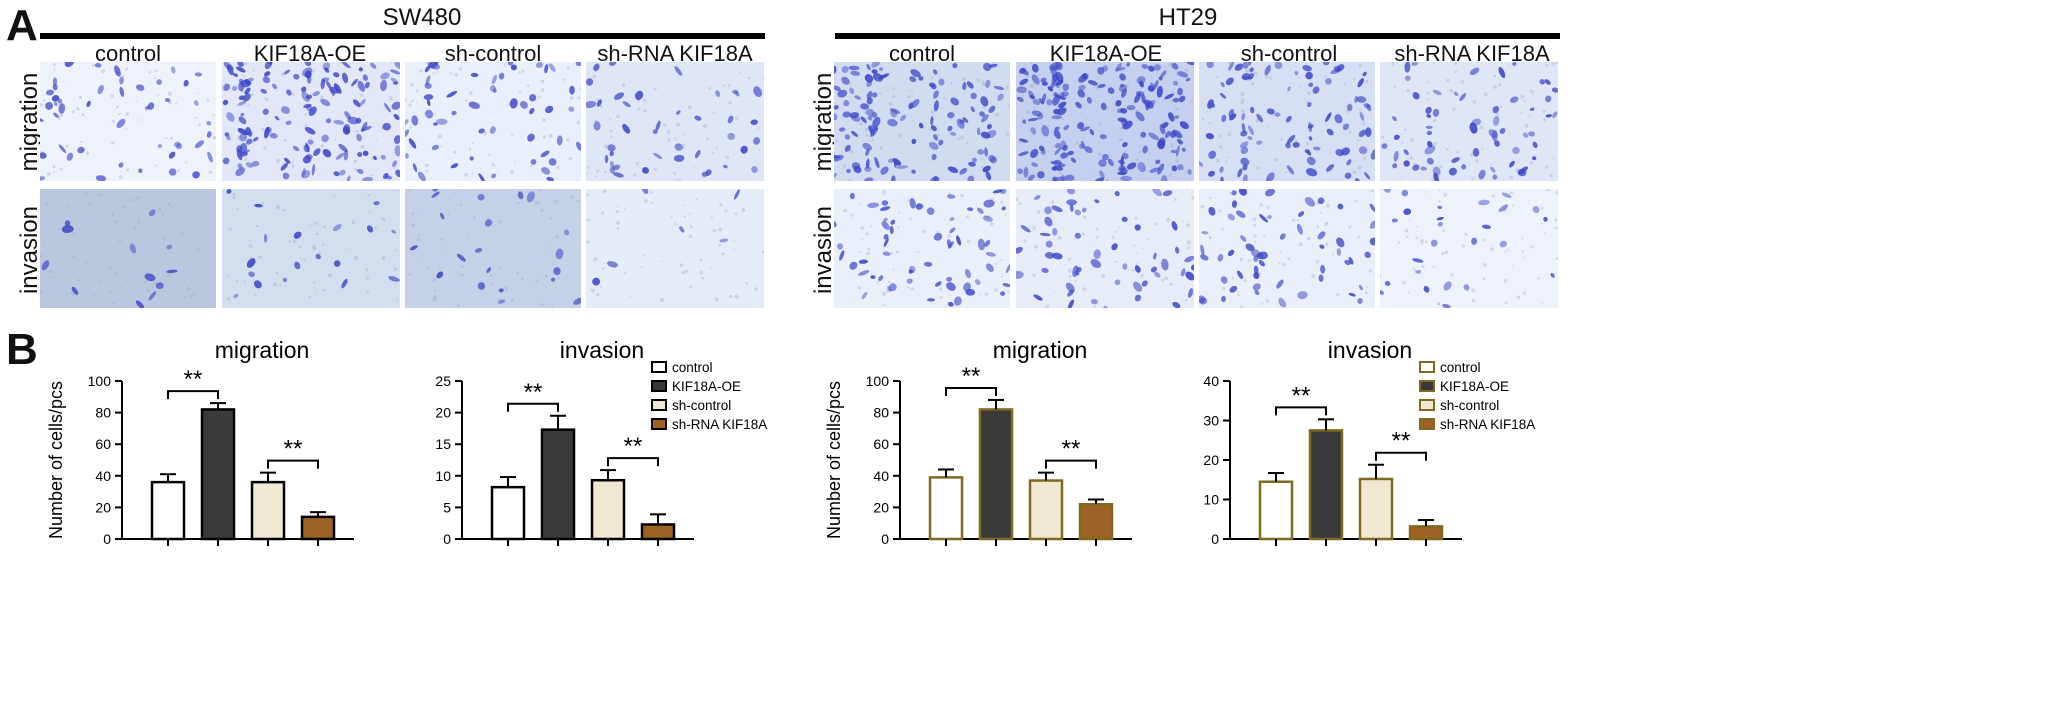  What do you see at coordinates (443, 476) in the screenshot?
I see `y-tick-label: 10` at bounding box center [443, 476].